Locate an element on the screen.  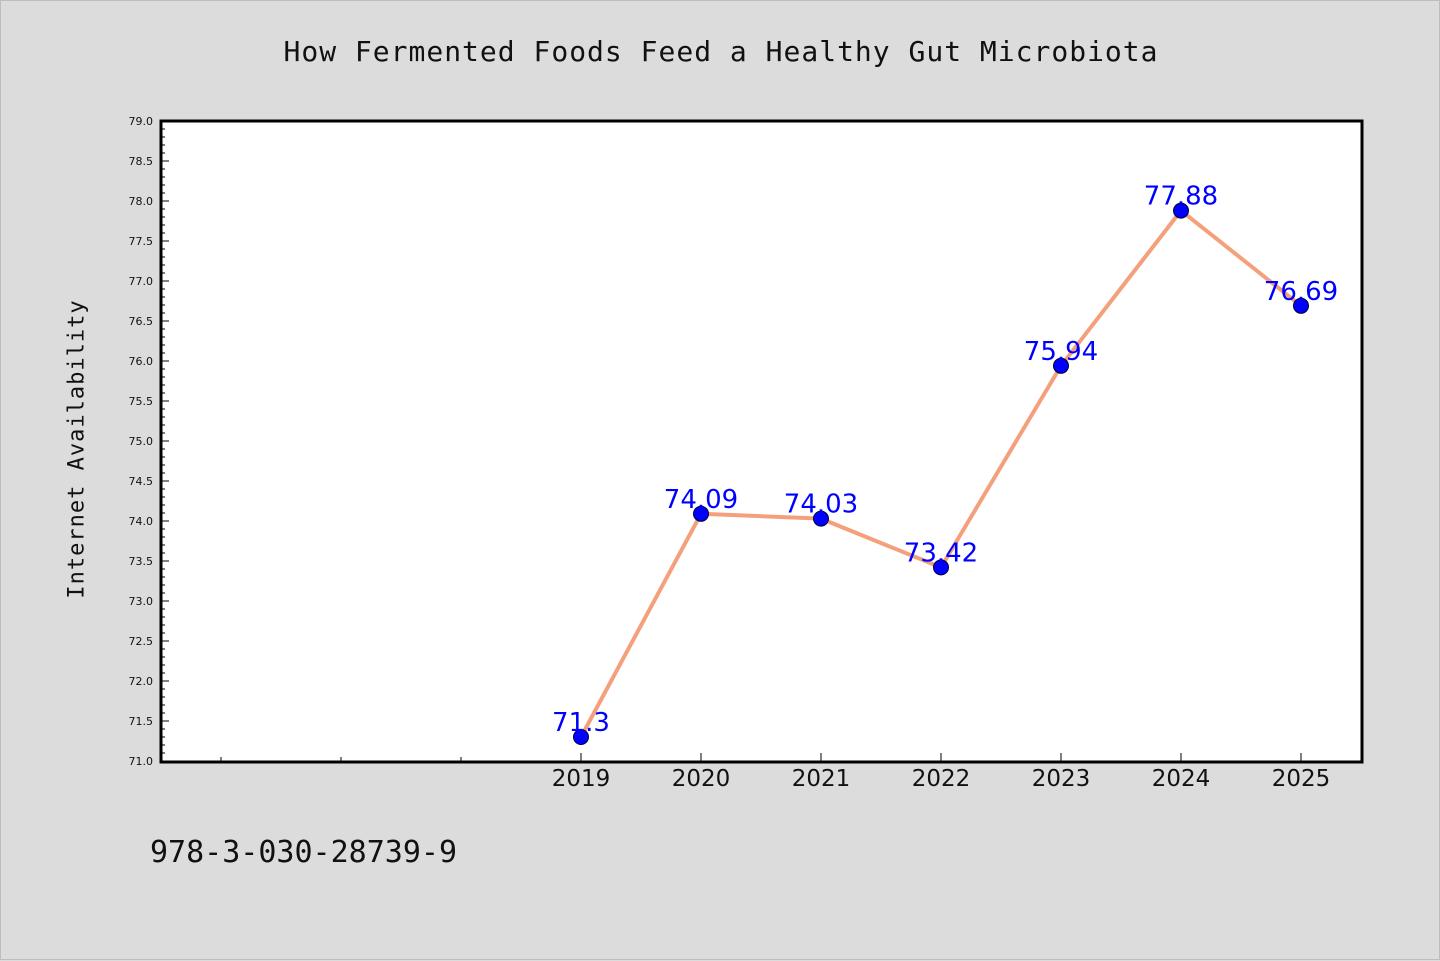
x-tick-label: 2023 is located at coordinates (1061, 779).